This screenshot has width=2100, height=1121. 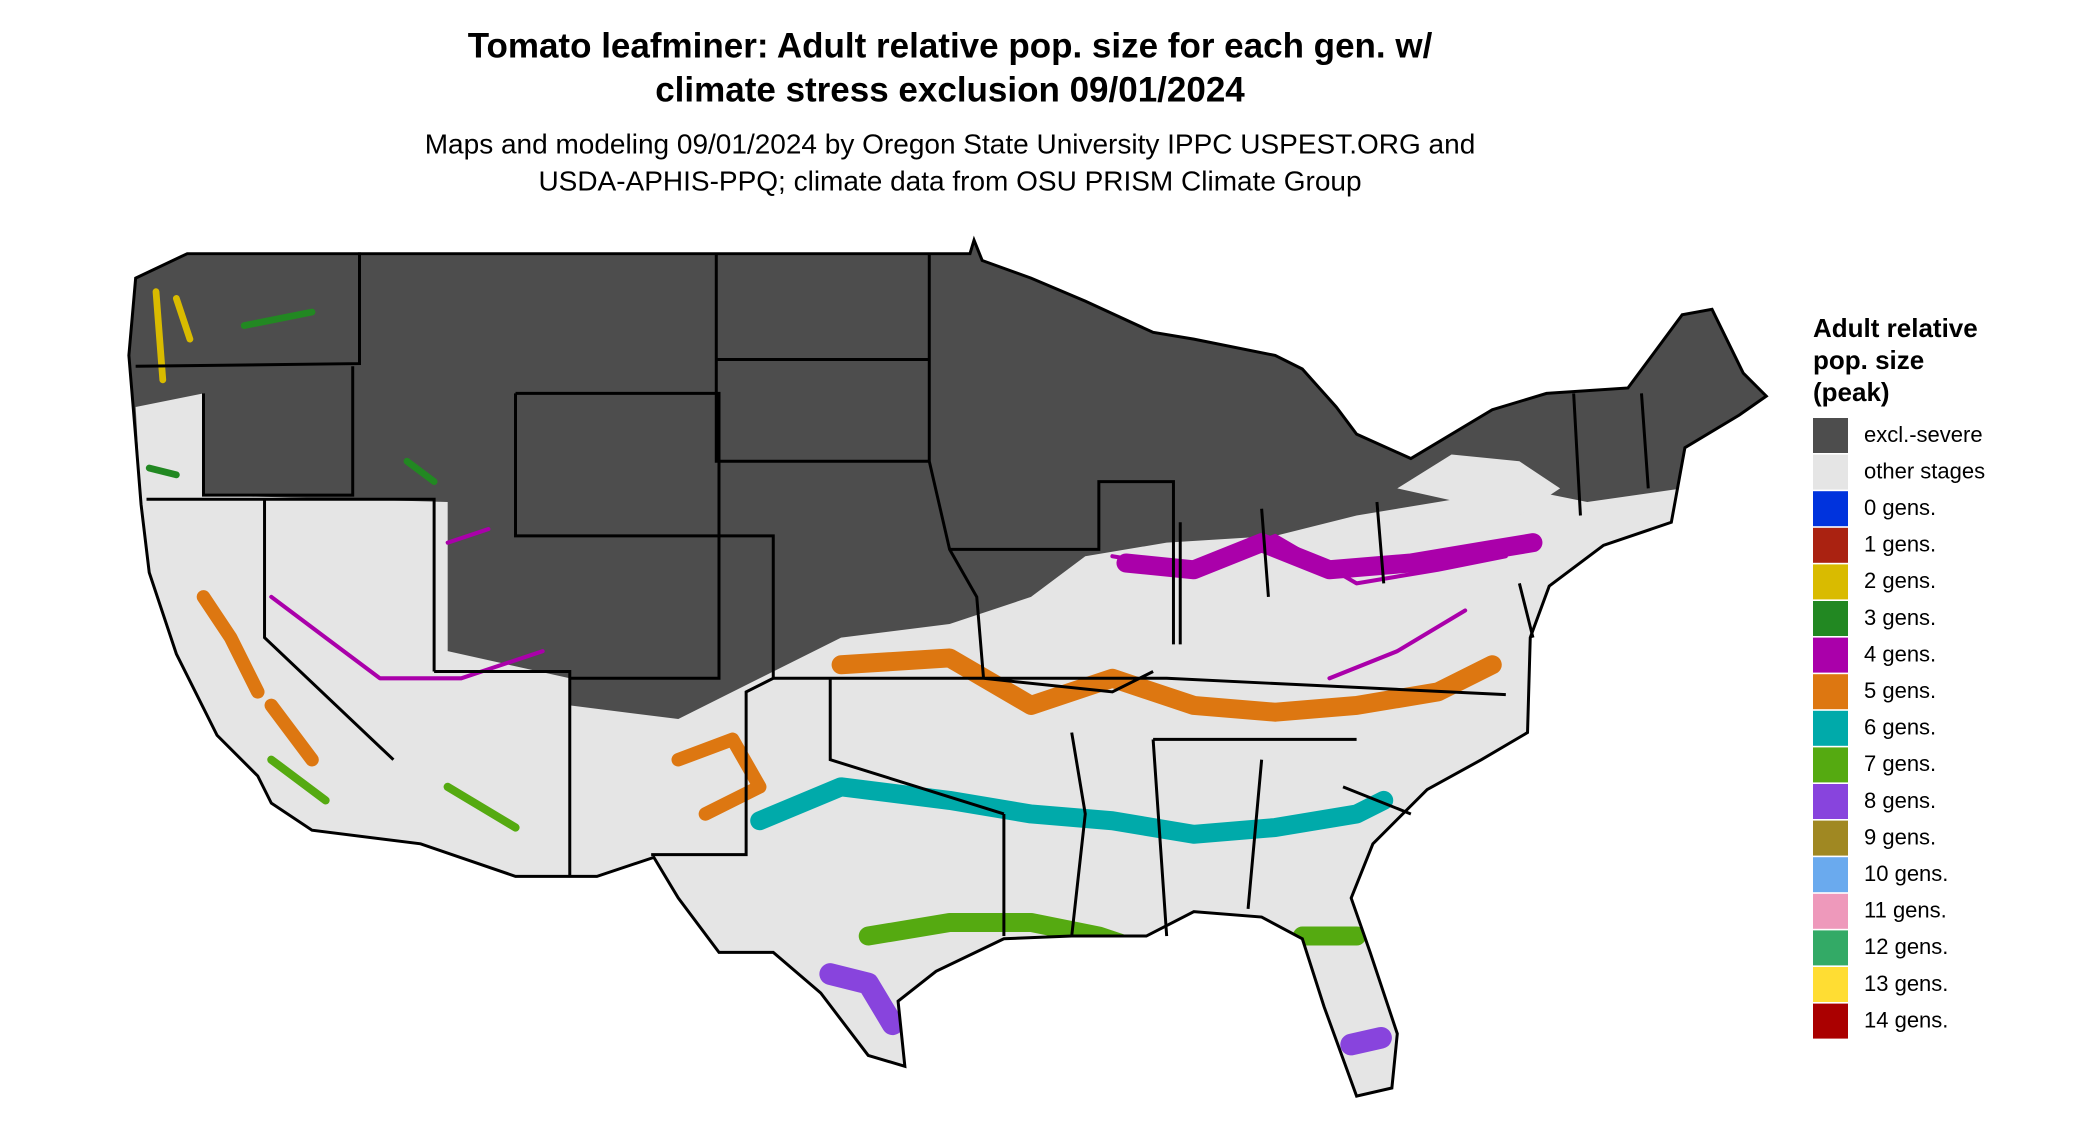 What do you see at coordinates (1923, 434) in the screenshot?
I see `legend-label: excl.-severe` at bounding box center [1923, 434].